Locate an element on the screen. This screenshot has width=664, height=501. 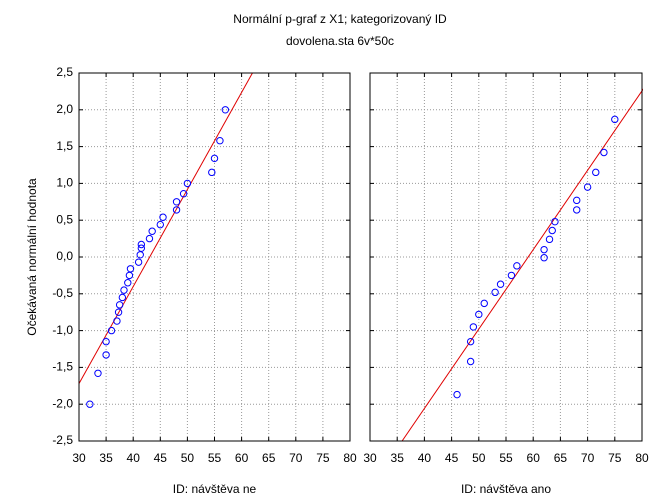
y-tick-label: -1,5 is located at coordinates (62, 367).